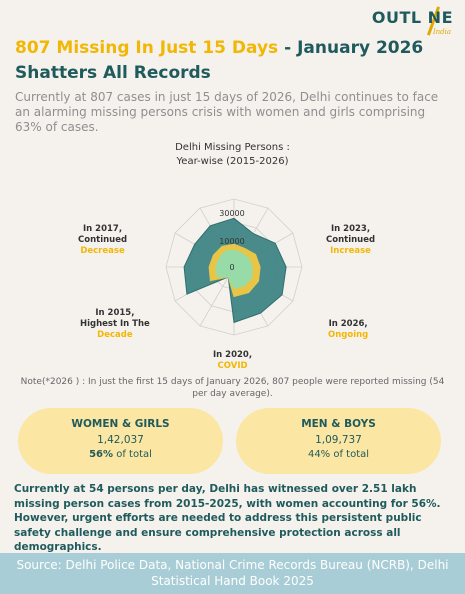 This screenshot has height=594, width=465. I want to click on label-2020-line2: COVID, so click(232, 366).